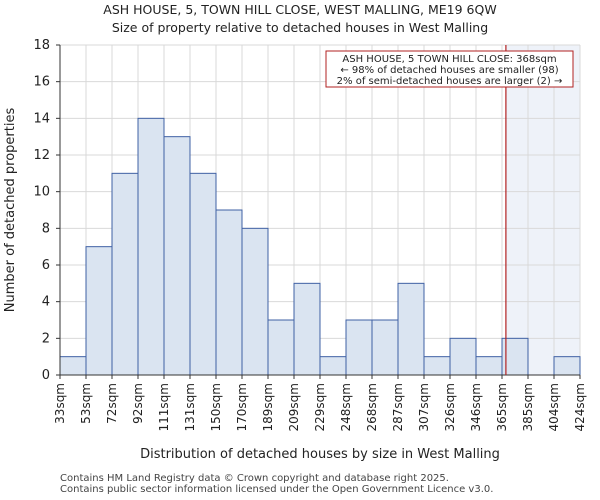  Describe the element at coordinates (41, 118) in the screenshot. I see `y-tick-label: 14` at that location.